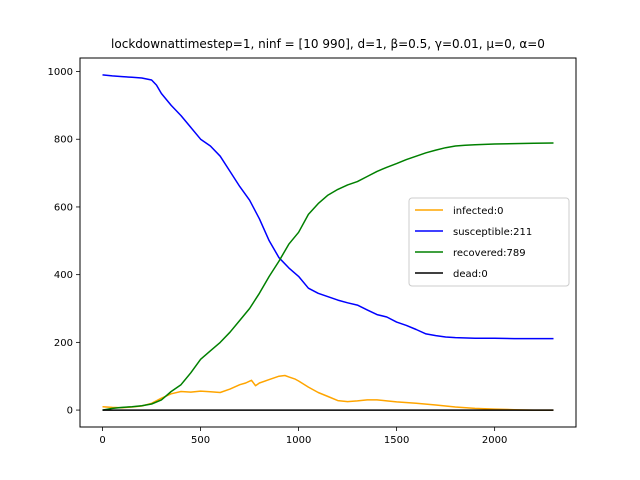  Describe the element at coordinates (70, 411) in the screenshot. I see `y-tick-label: 0` at that location.